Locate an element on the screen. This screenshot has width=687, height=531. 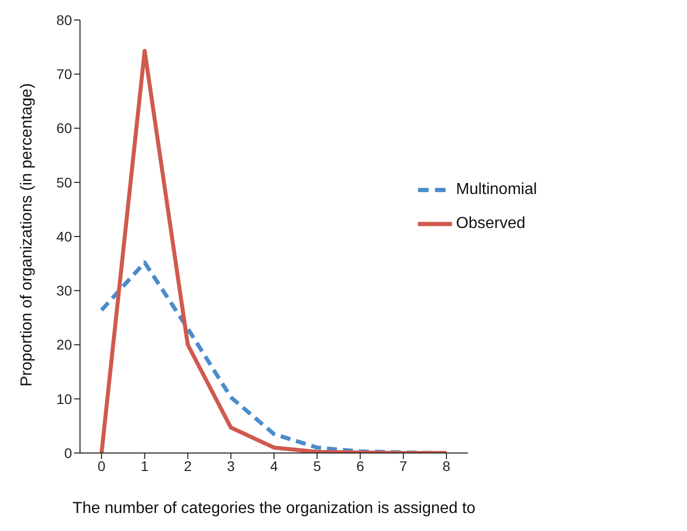
legend-label: Observed is located at coordinates (491, 223).